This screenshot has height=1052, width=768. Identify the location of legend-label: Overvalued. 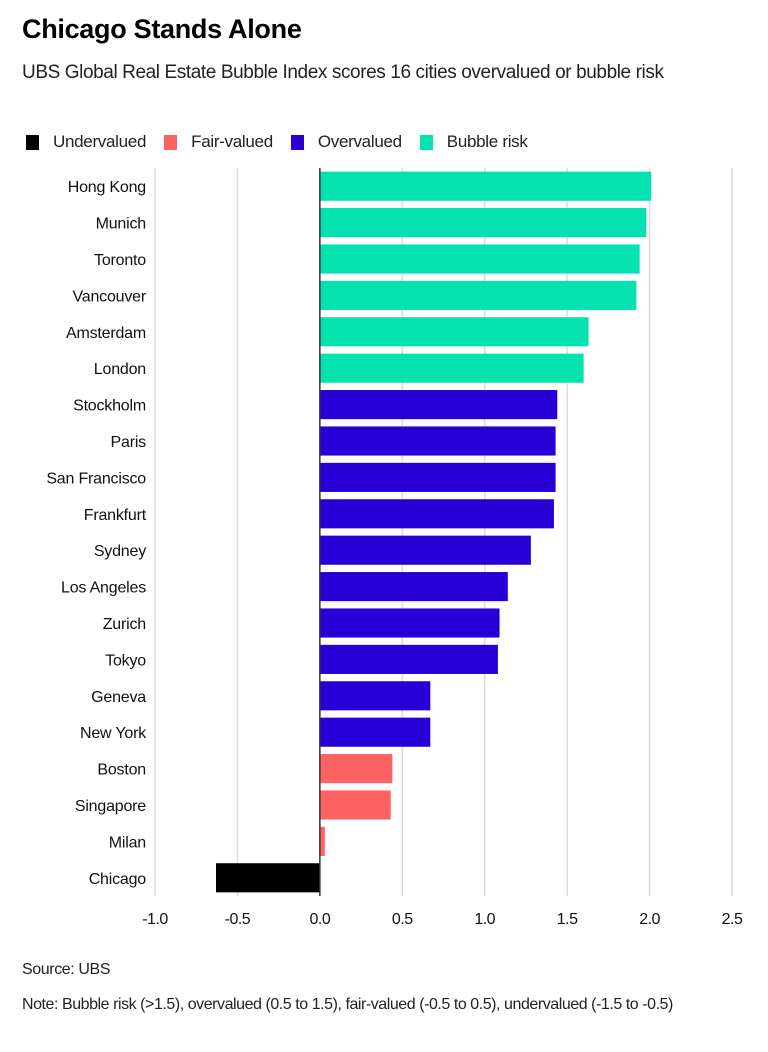
(359, 141).